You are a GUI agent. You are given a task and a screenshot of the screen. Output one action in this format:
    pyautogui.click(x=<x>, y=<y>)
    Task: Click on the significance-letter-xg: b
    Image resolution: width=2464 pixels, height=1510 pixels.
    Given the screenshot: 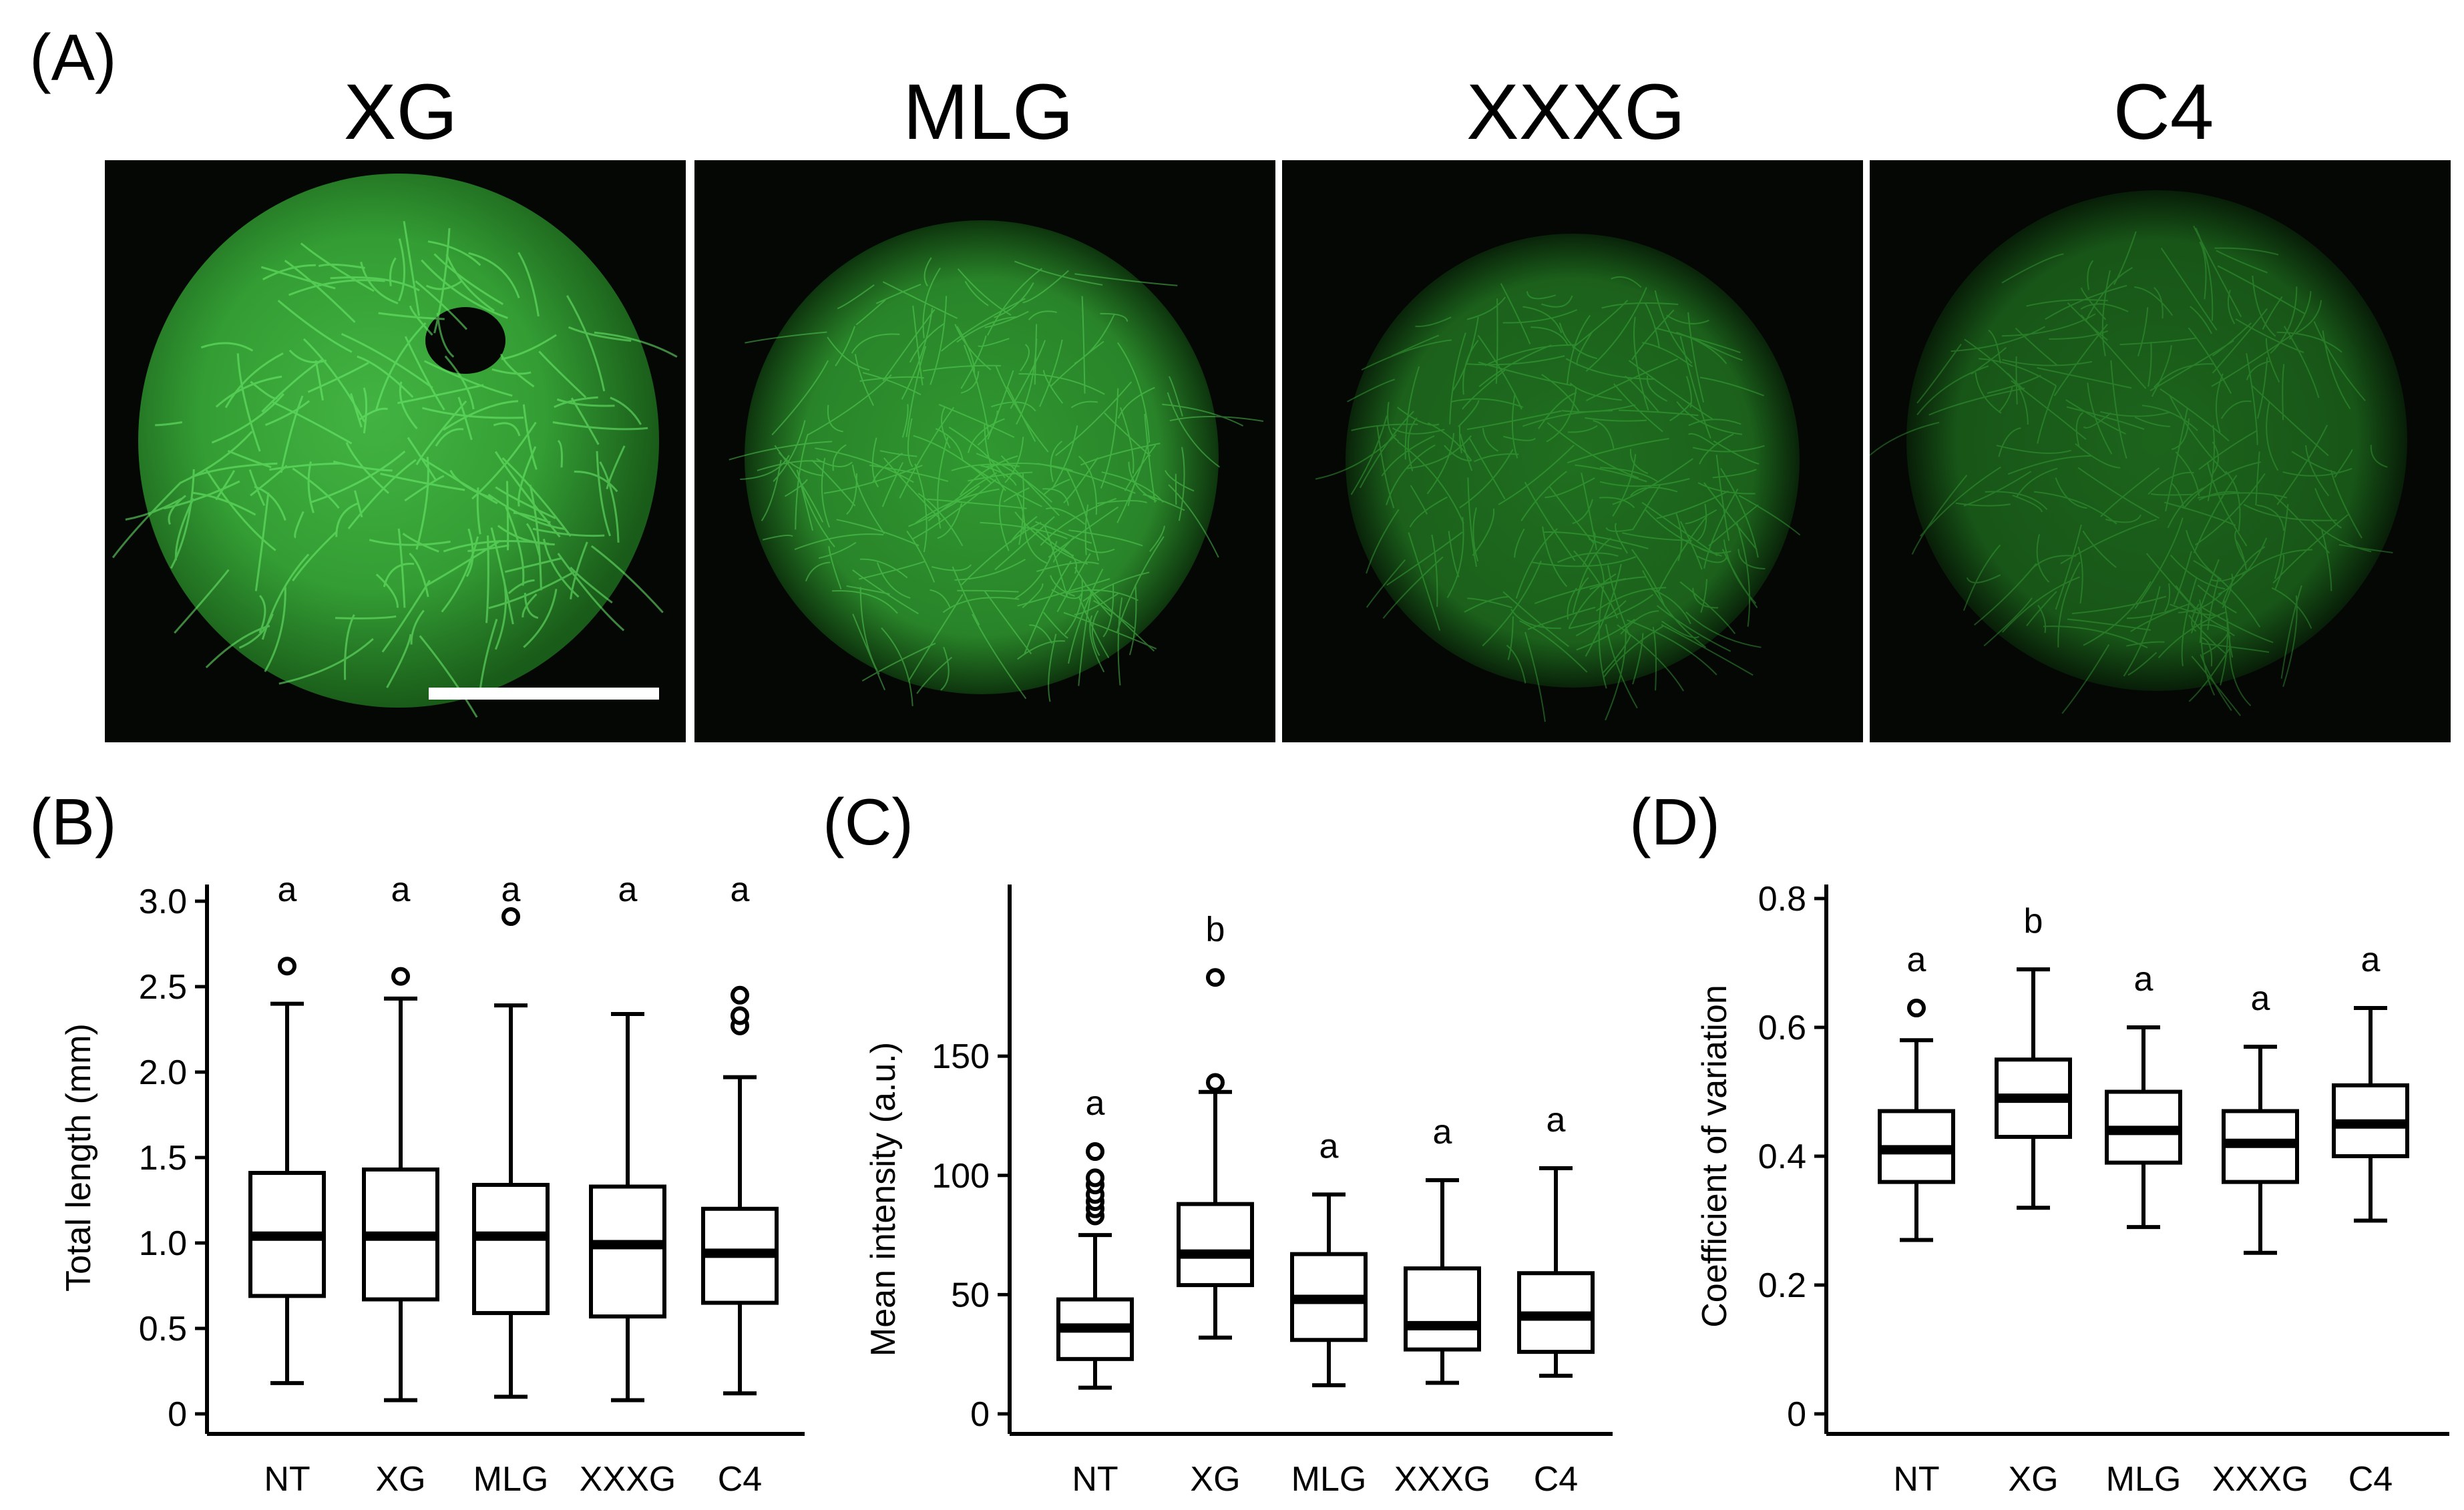 What is the action you would take?
    pyautogui.click(x=2033, y=921)
    